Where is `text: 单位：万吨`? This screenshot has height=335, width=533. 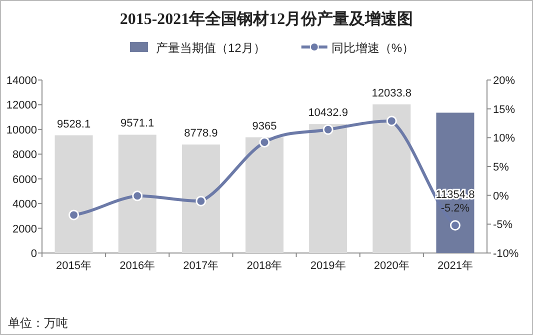
text: 单位：万吨 is located at coordinates (38, 323).